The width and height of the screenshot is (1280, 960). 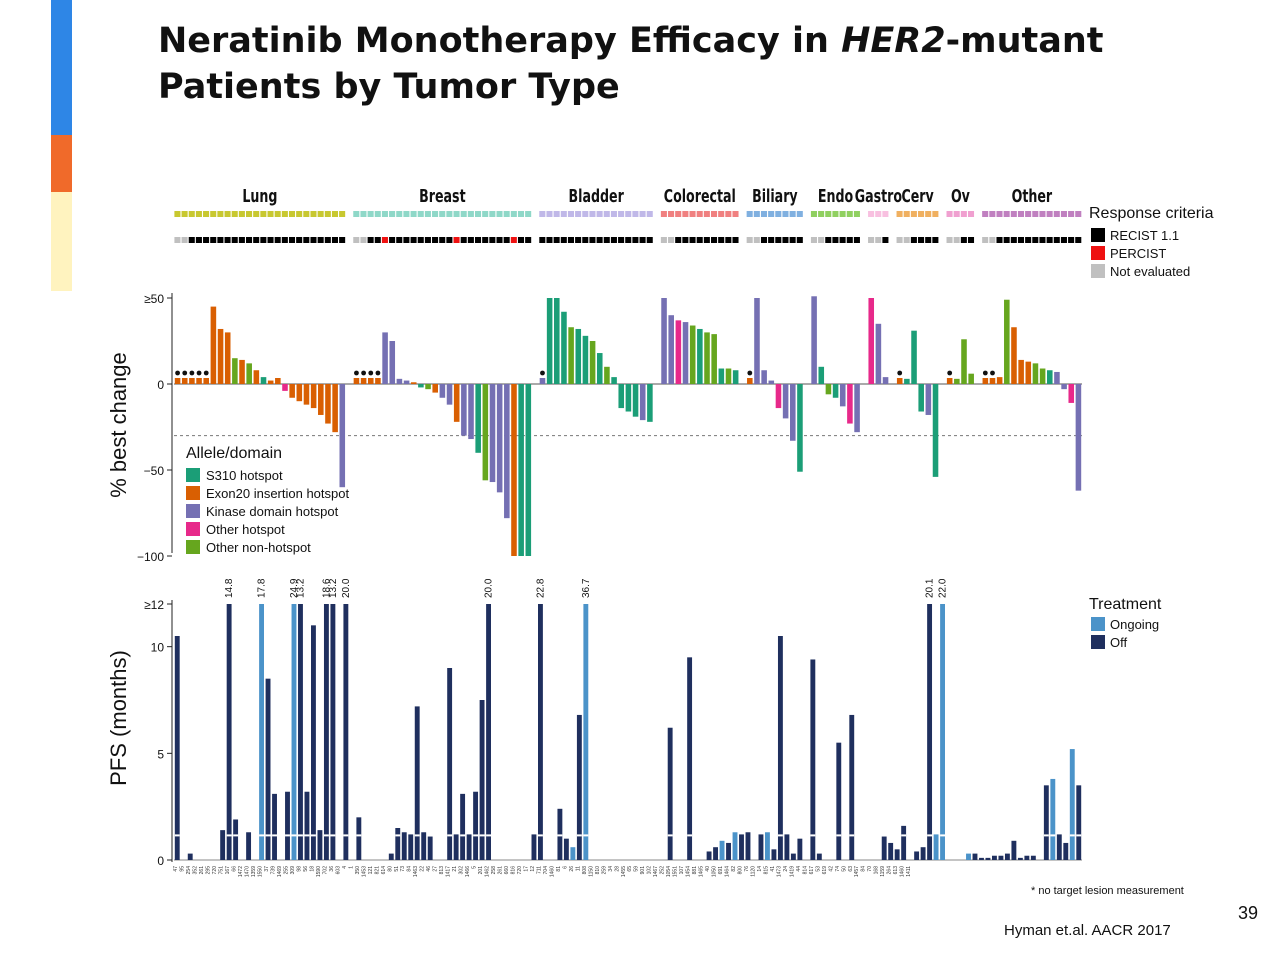 What do you see at coordinates (160, 861) in the screenshot?
I see `pfs-y-tick-label: 0` at bounding box center [160, 861].